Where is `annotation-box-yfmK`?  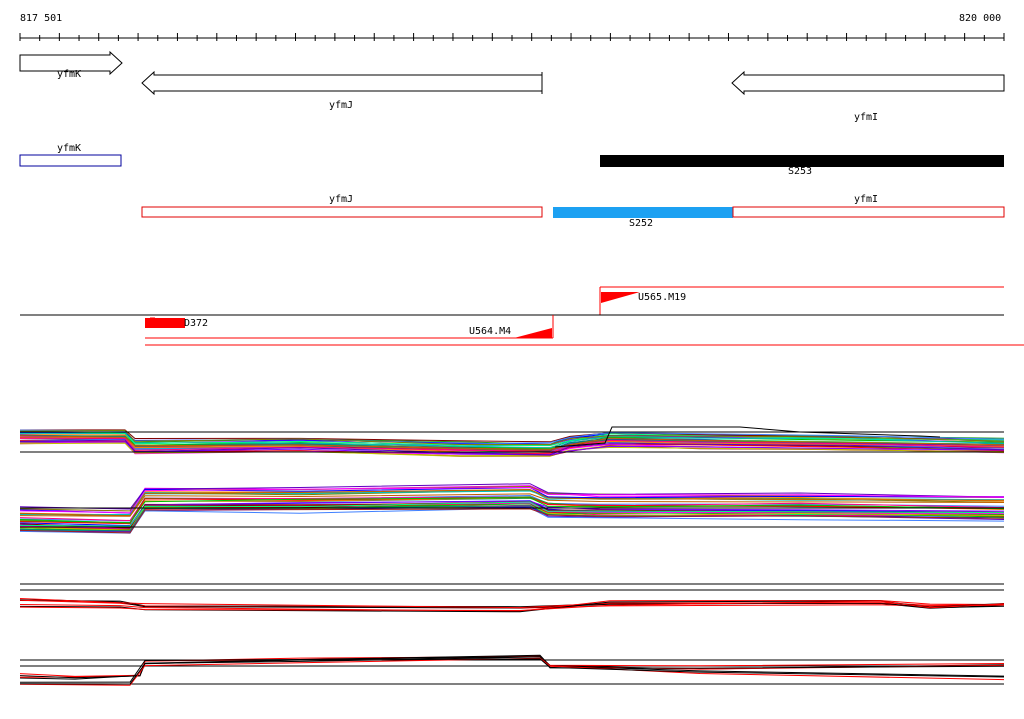 annotation-box-yfmK is located at coordinates (70, 160).